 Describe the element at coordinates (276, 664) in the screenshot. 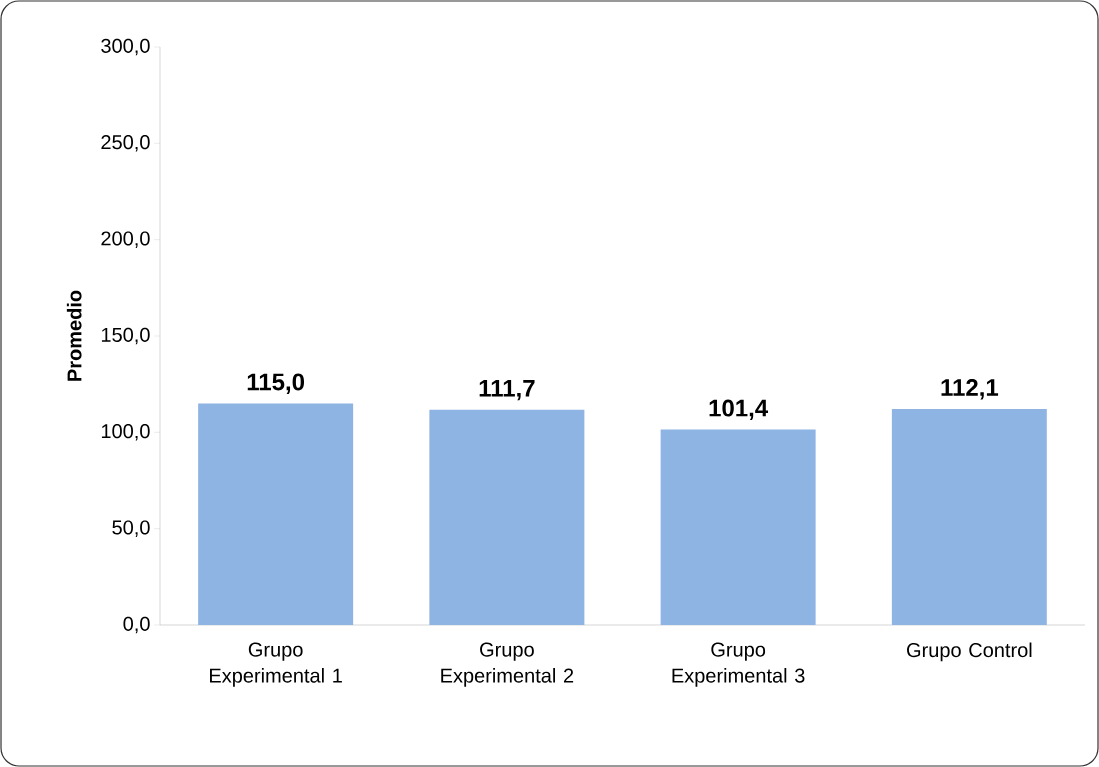

I see `x-tick-label: Grupo Experimental 1` at that location.